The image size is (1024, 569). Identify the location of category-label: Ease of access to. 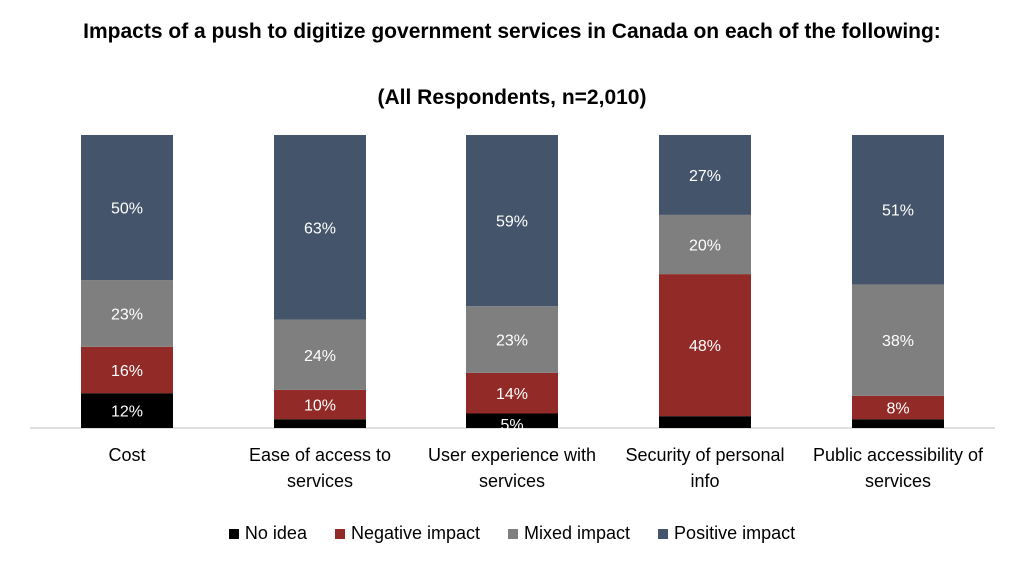
(320, 455).